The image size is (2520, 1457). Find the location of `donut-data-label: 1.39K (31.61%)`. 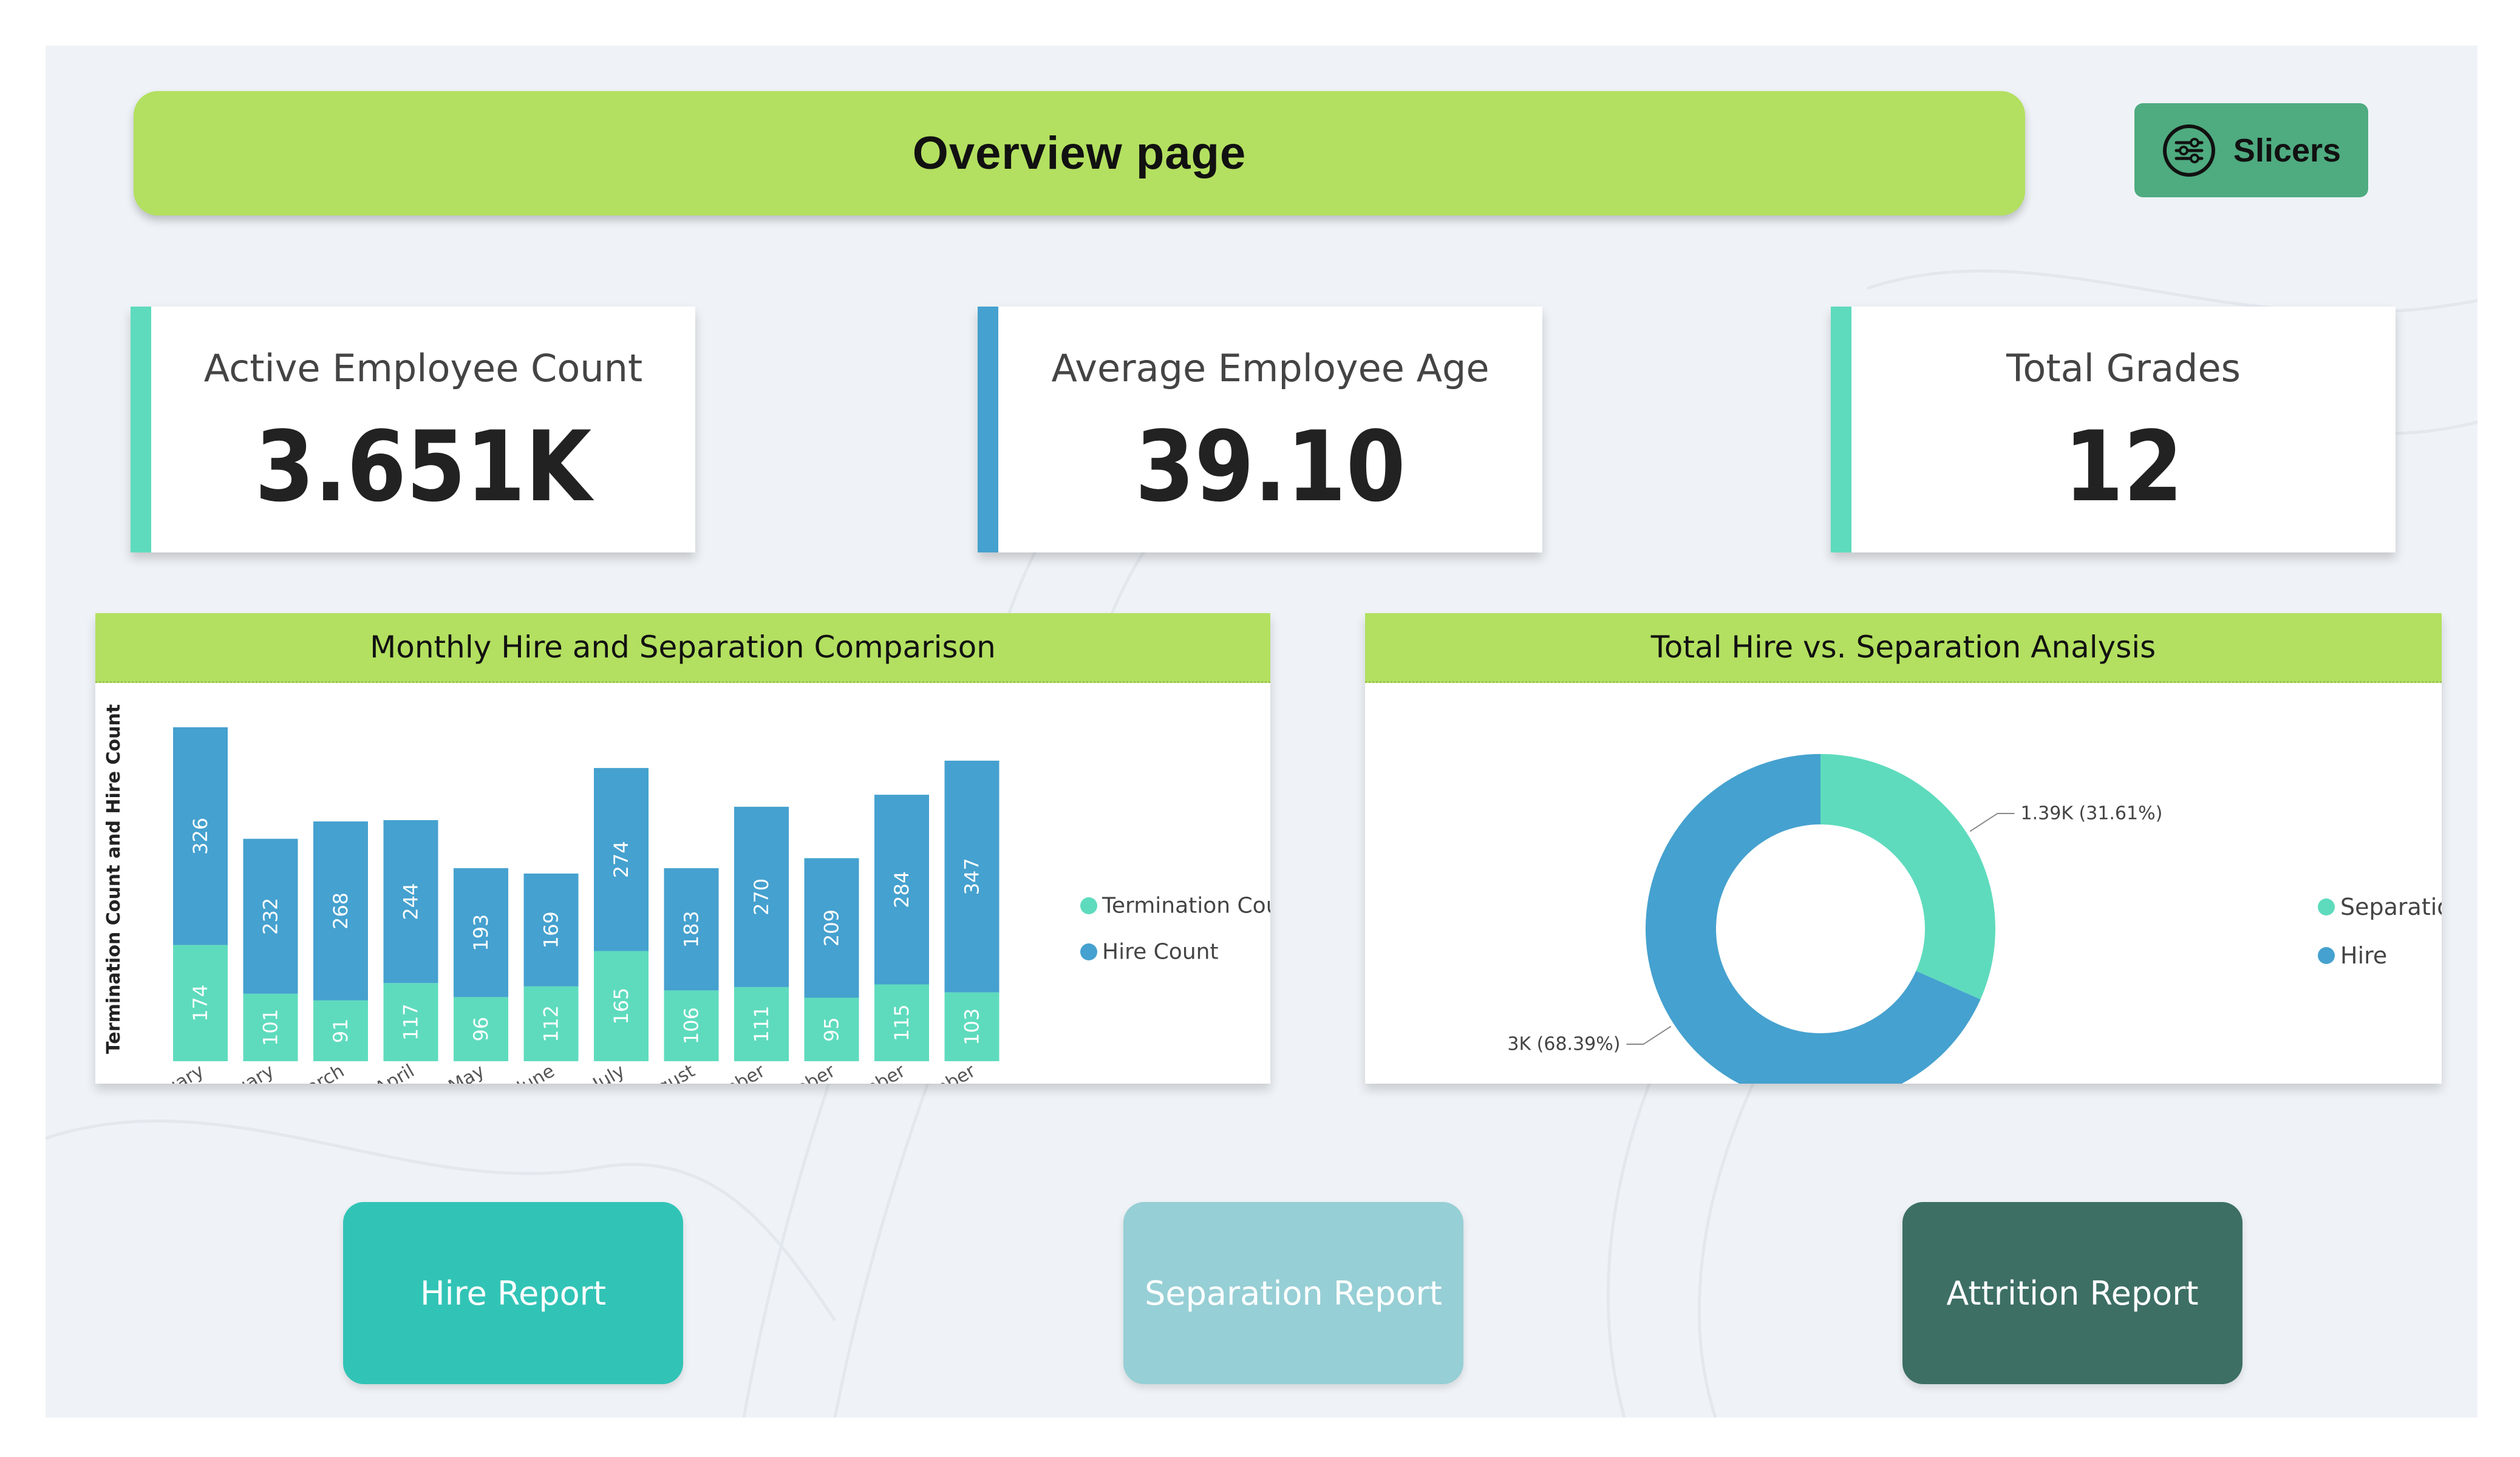

donut-data-label: 1.39K (31.61%) is located at coordinates (2092, 813).